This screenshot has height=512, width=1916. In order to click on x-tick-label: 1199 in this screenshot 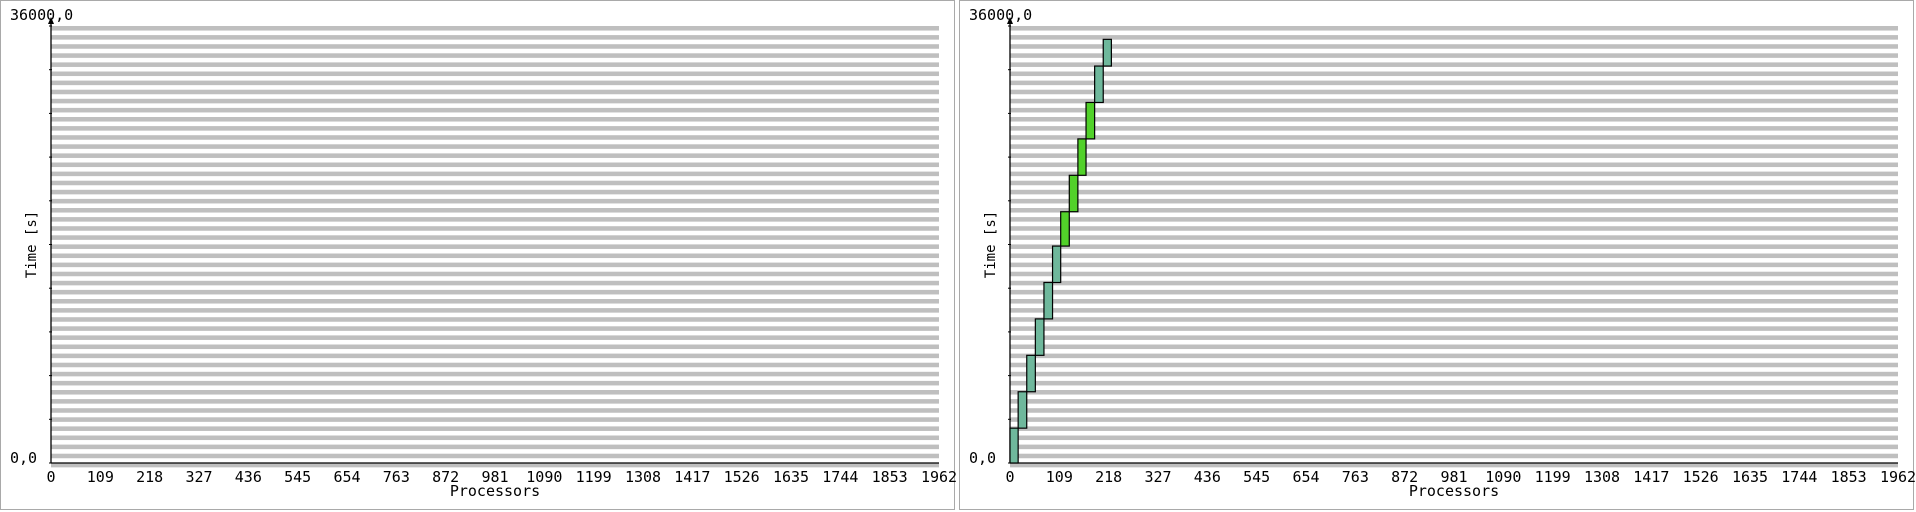, I will do `click(594, 477)`.